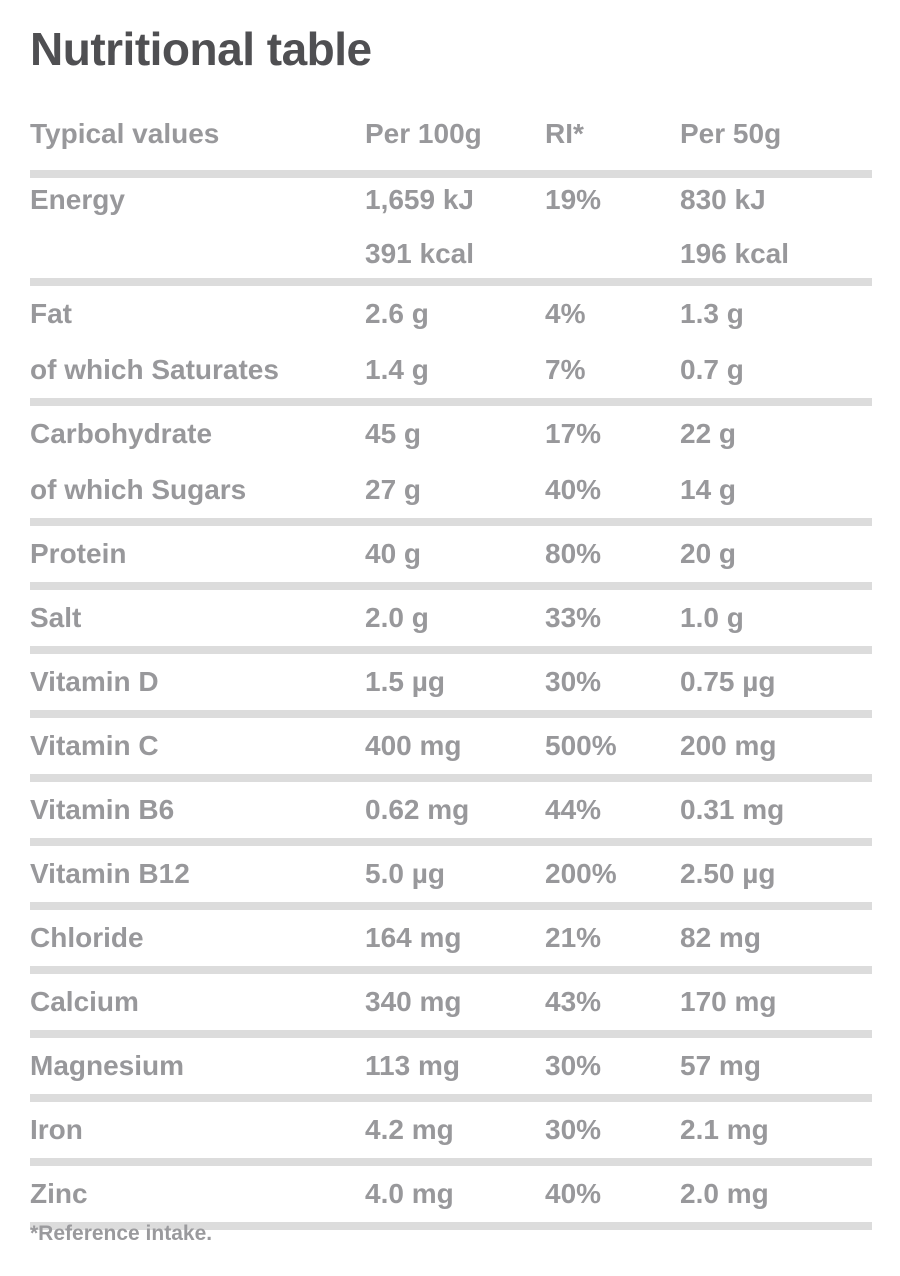 The height and width of the screenshot is (1276, 900). What do you see at coordinates (728, 681) in the screenshot?
I see `per-50g-value-text: 0.75 µg` at bounding box center [728, 681].